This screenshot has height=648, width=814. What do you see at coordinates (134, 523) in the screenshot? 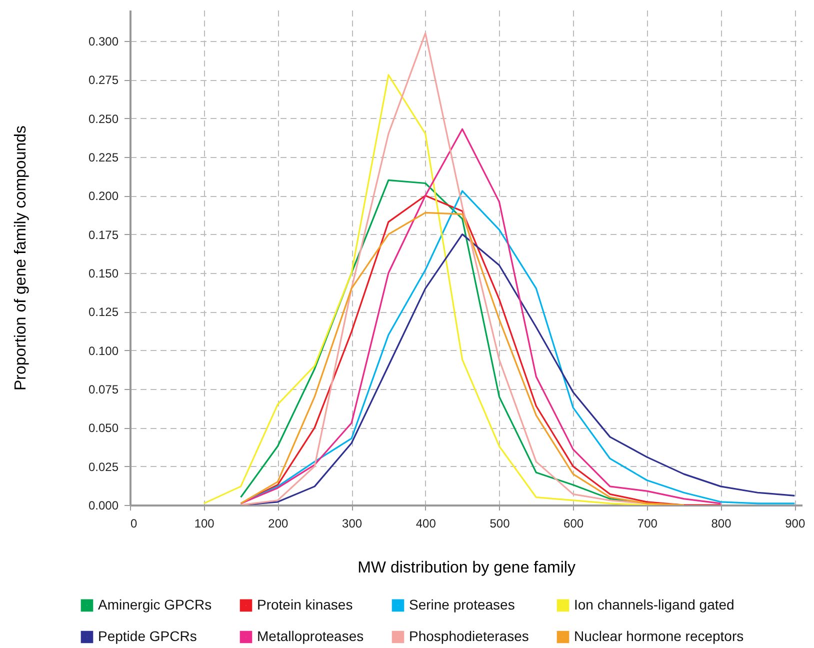
I see `x-tick-label: 0` at bounding box center [134, 523].